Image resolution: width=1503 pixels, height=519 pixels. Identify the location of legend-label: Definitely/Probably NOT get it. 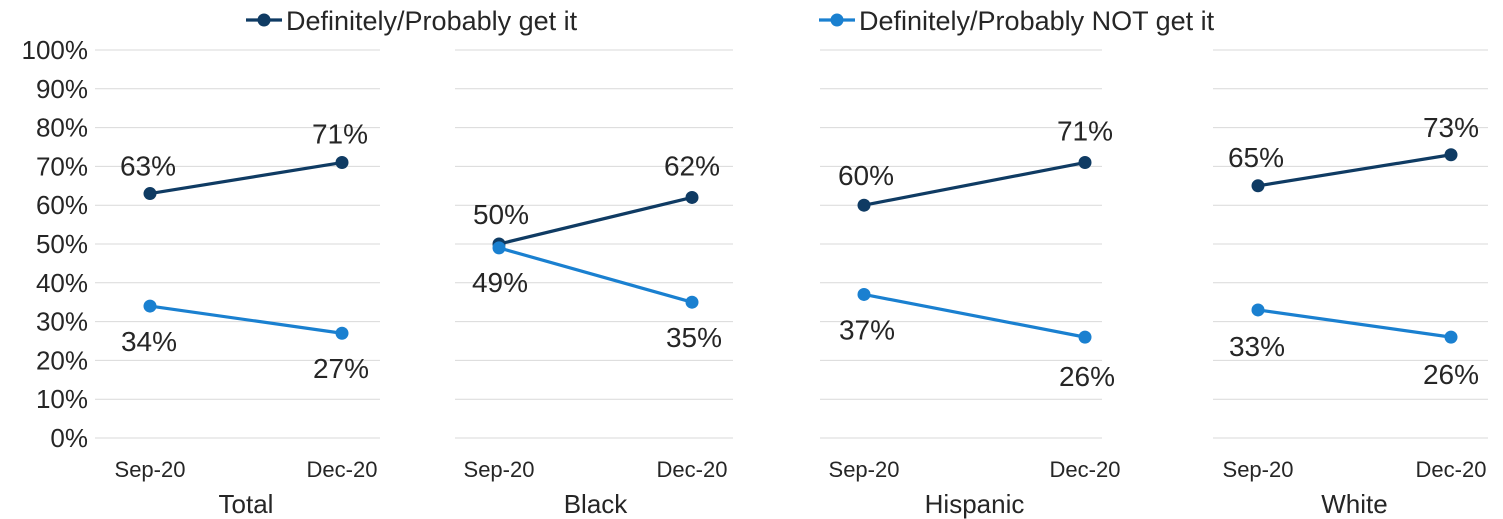
(1037, 21).